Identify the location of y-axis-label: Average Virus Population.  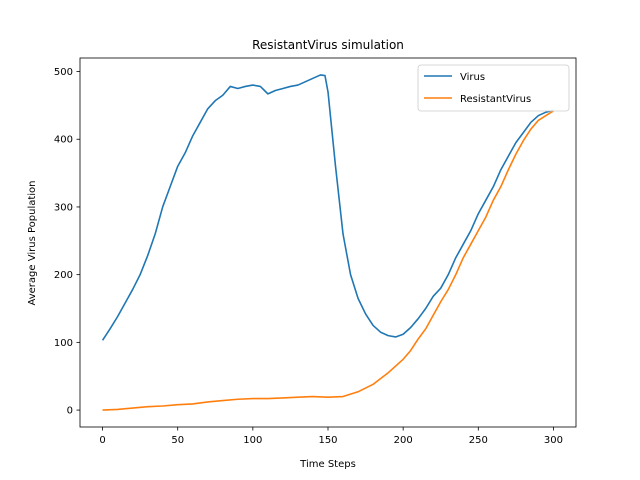
(32, 242).